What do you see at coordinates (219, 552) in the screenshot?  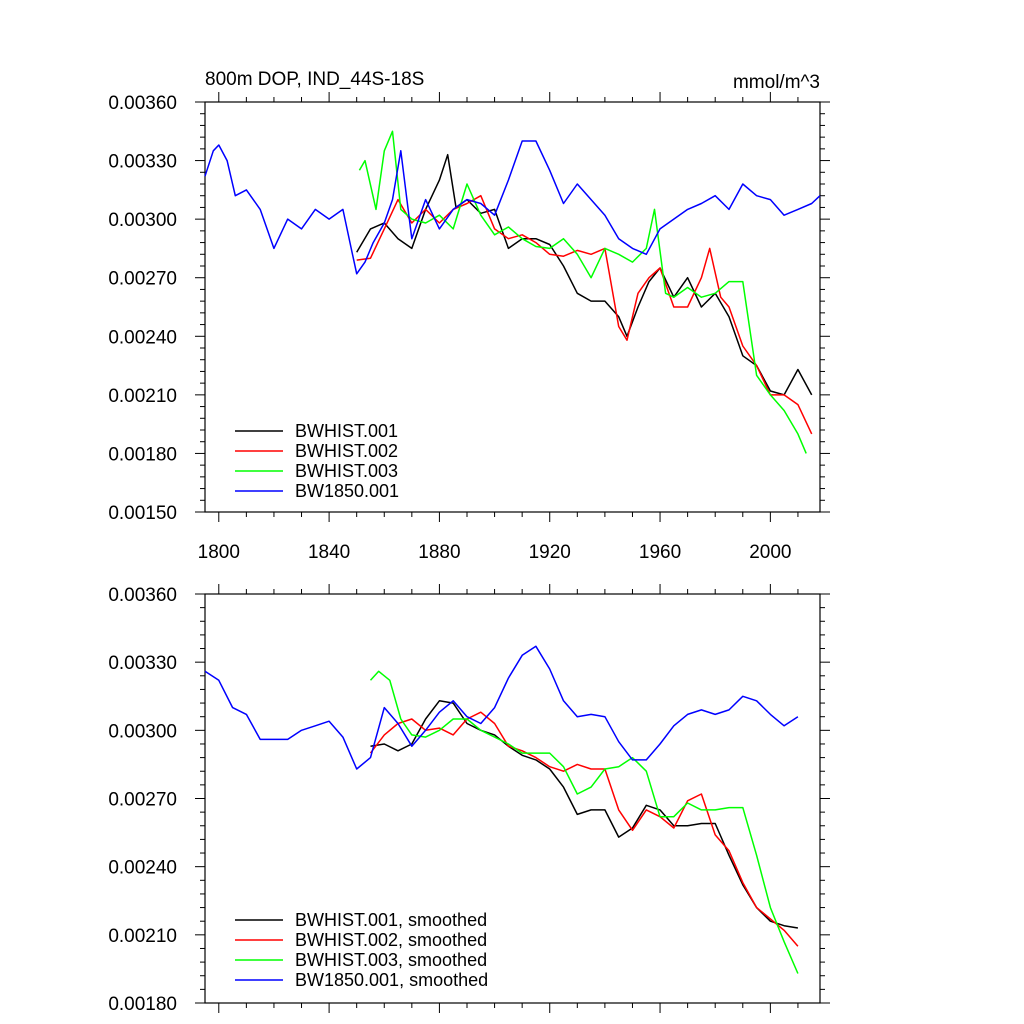 I see `x-tick-label: 1800` at bounding box center [219, 552].